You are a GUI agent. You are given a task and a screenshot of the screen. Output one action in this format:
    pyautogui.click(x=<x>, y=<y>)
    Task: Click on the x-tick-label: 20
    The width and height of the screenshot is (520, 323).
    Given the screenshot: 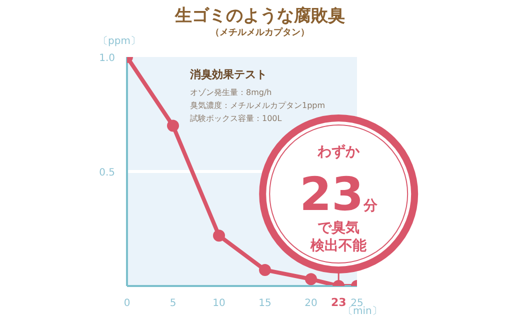 What is the action you would take?
    pyautogui.click(x=311, y=303)
    